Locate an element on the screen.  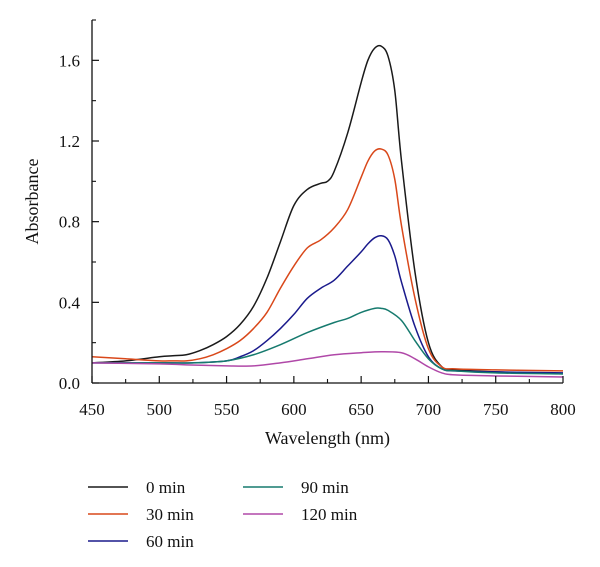
legend-label: 90 min is located at coordinates (325, 487).